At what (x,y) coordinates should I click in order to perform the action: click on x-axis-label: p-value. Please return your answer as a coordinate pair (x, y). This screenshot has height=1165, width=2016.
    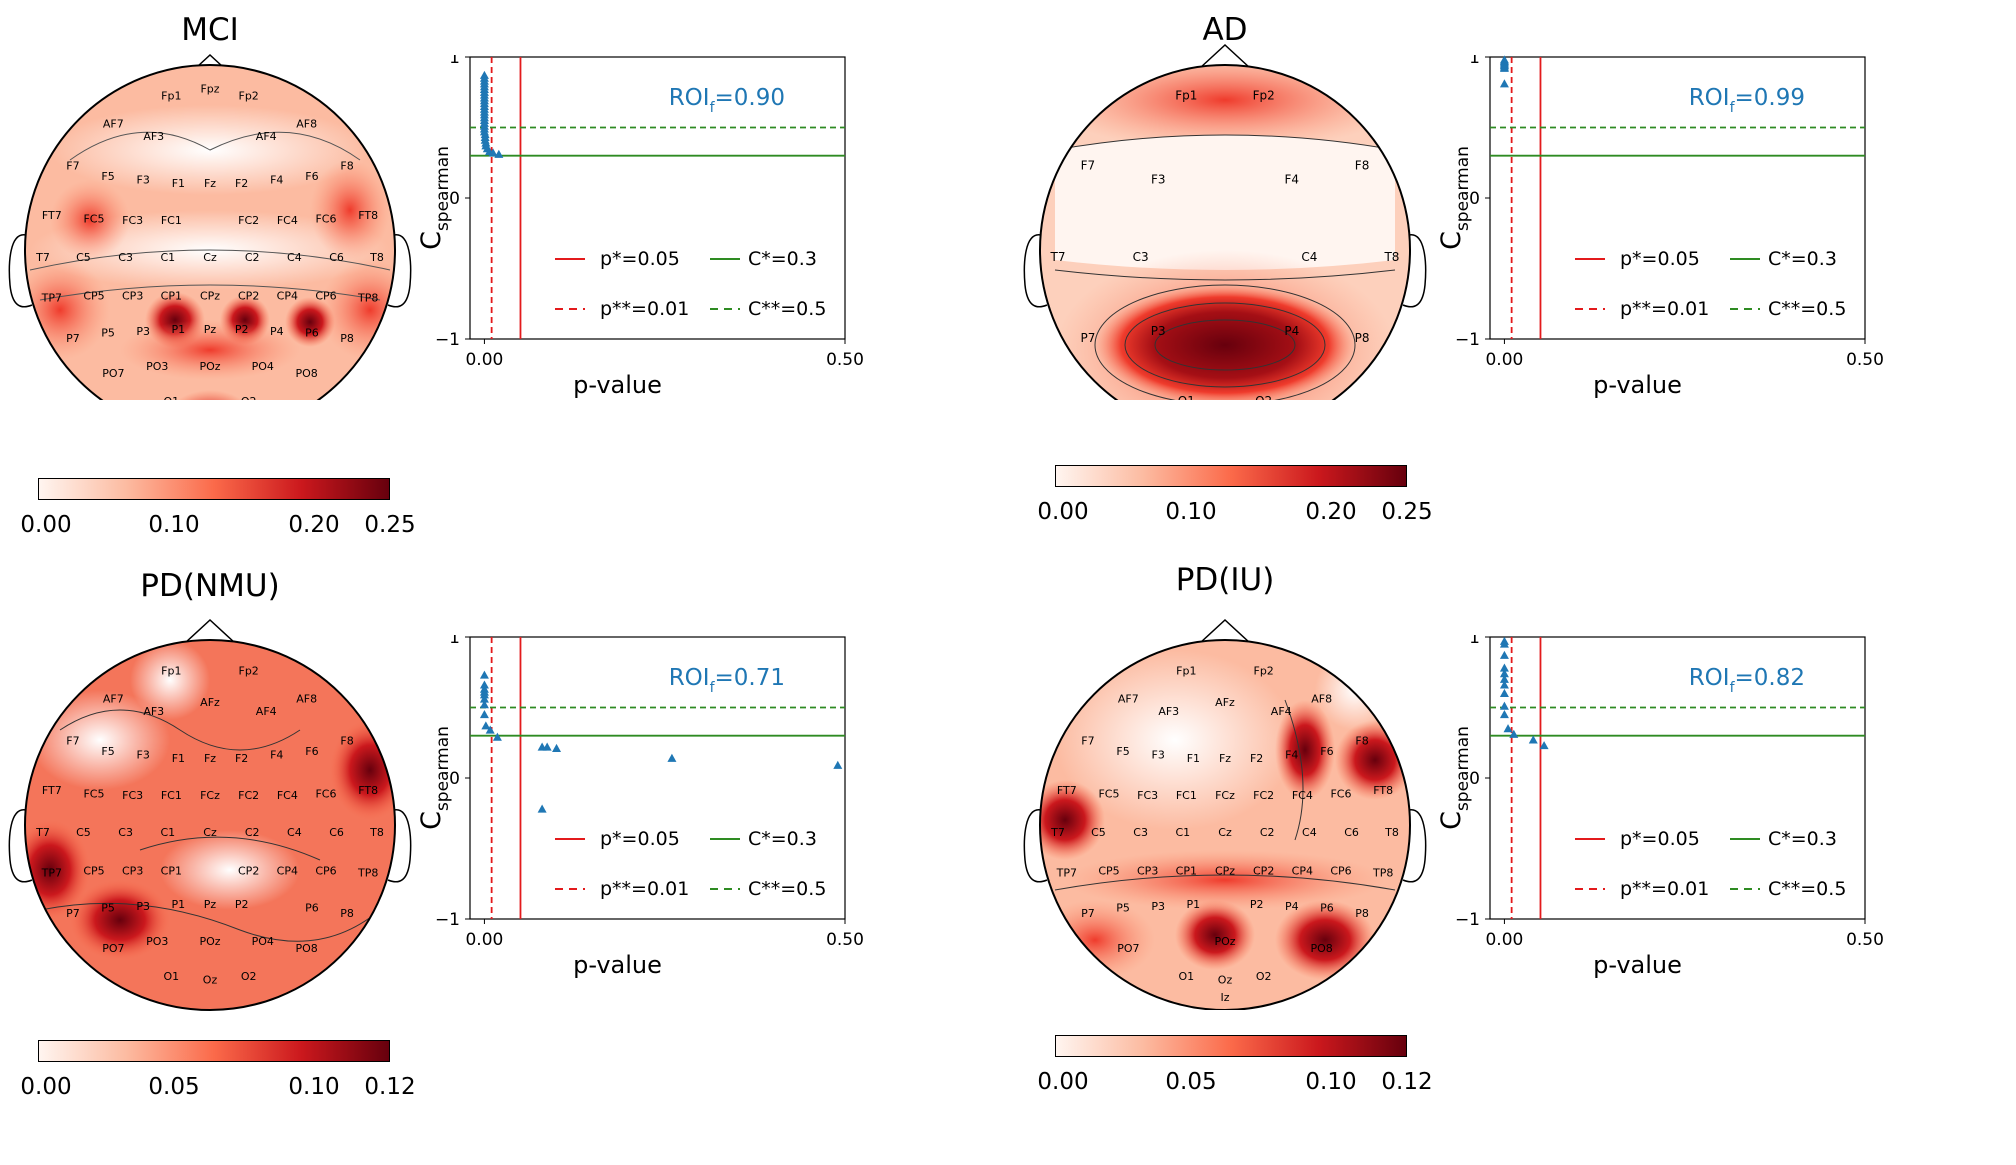
    Looking at the image, I should click on (1637, 385).